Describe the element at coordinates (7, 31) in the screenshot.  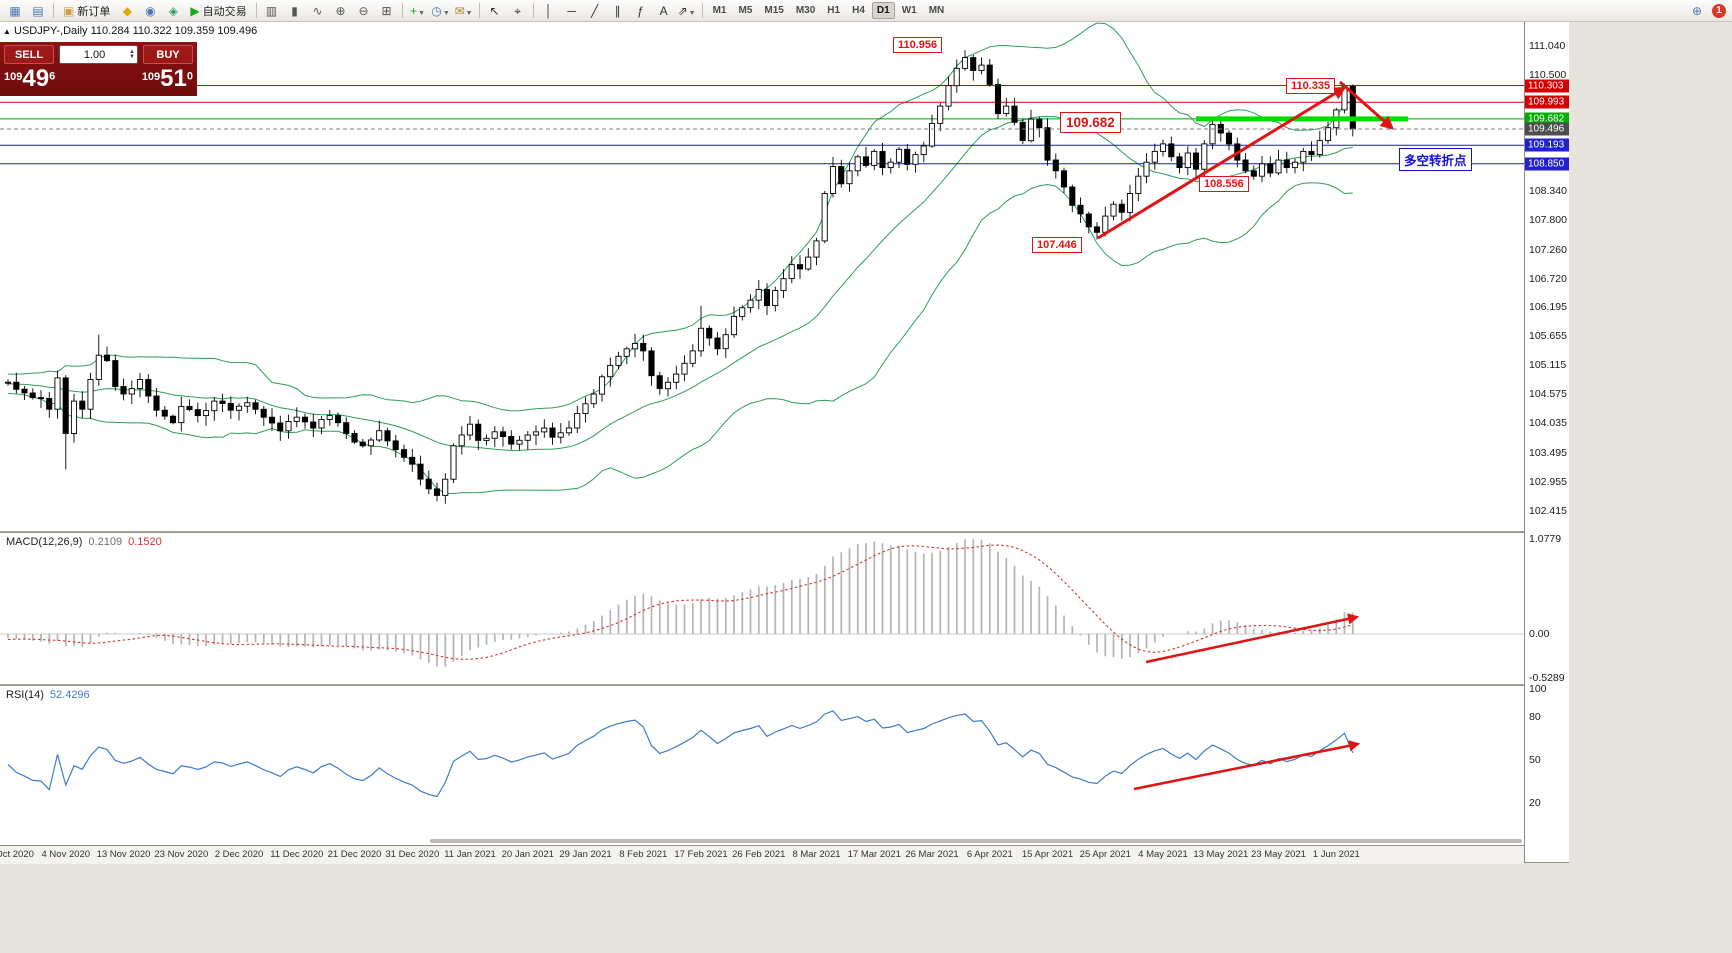
I see `one-click-collapse-icon: ▲` at that location.